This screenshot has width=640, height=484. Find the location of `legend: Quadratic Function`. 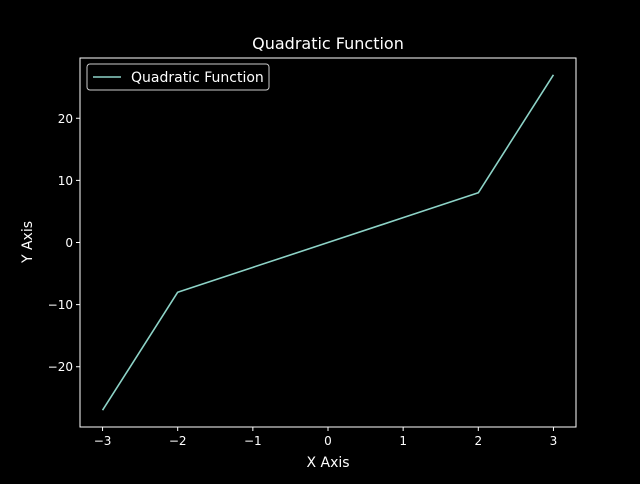

legend: Quadratic Function is located at coordinates (178, 77).